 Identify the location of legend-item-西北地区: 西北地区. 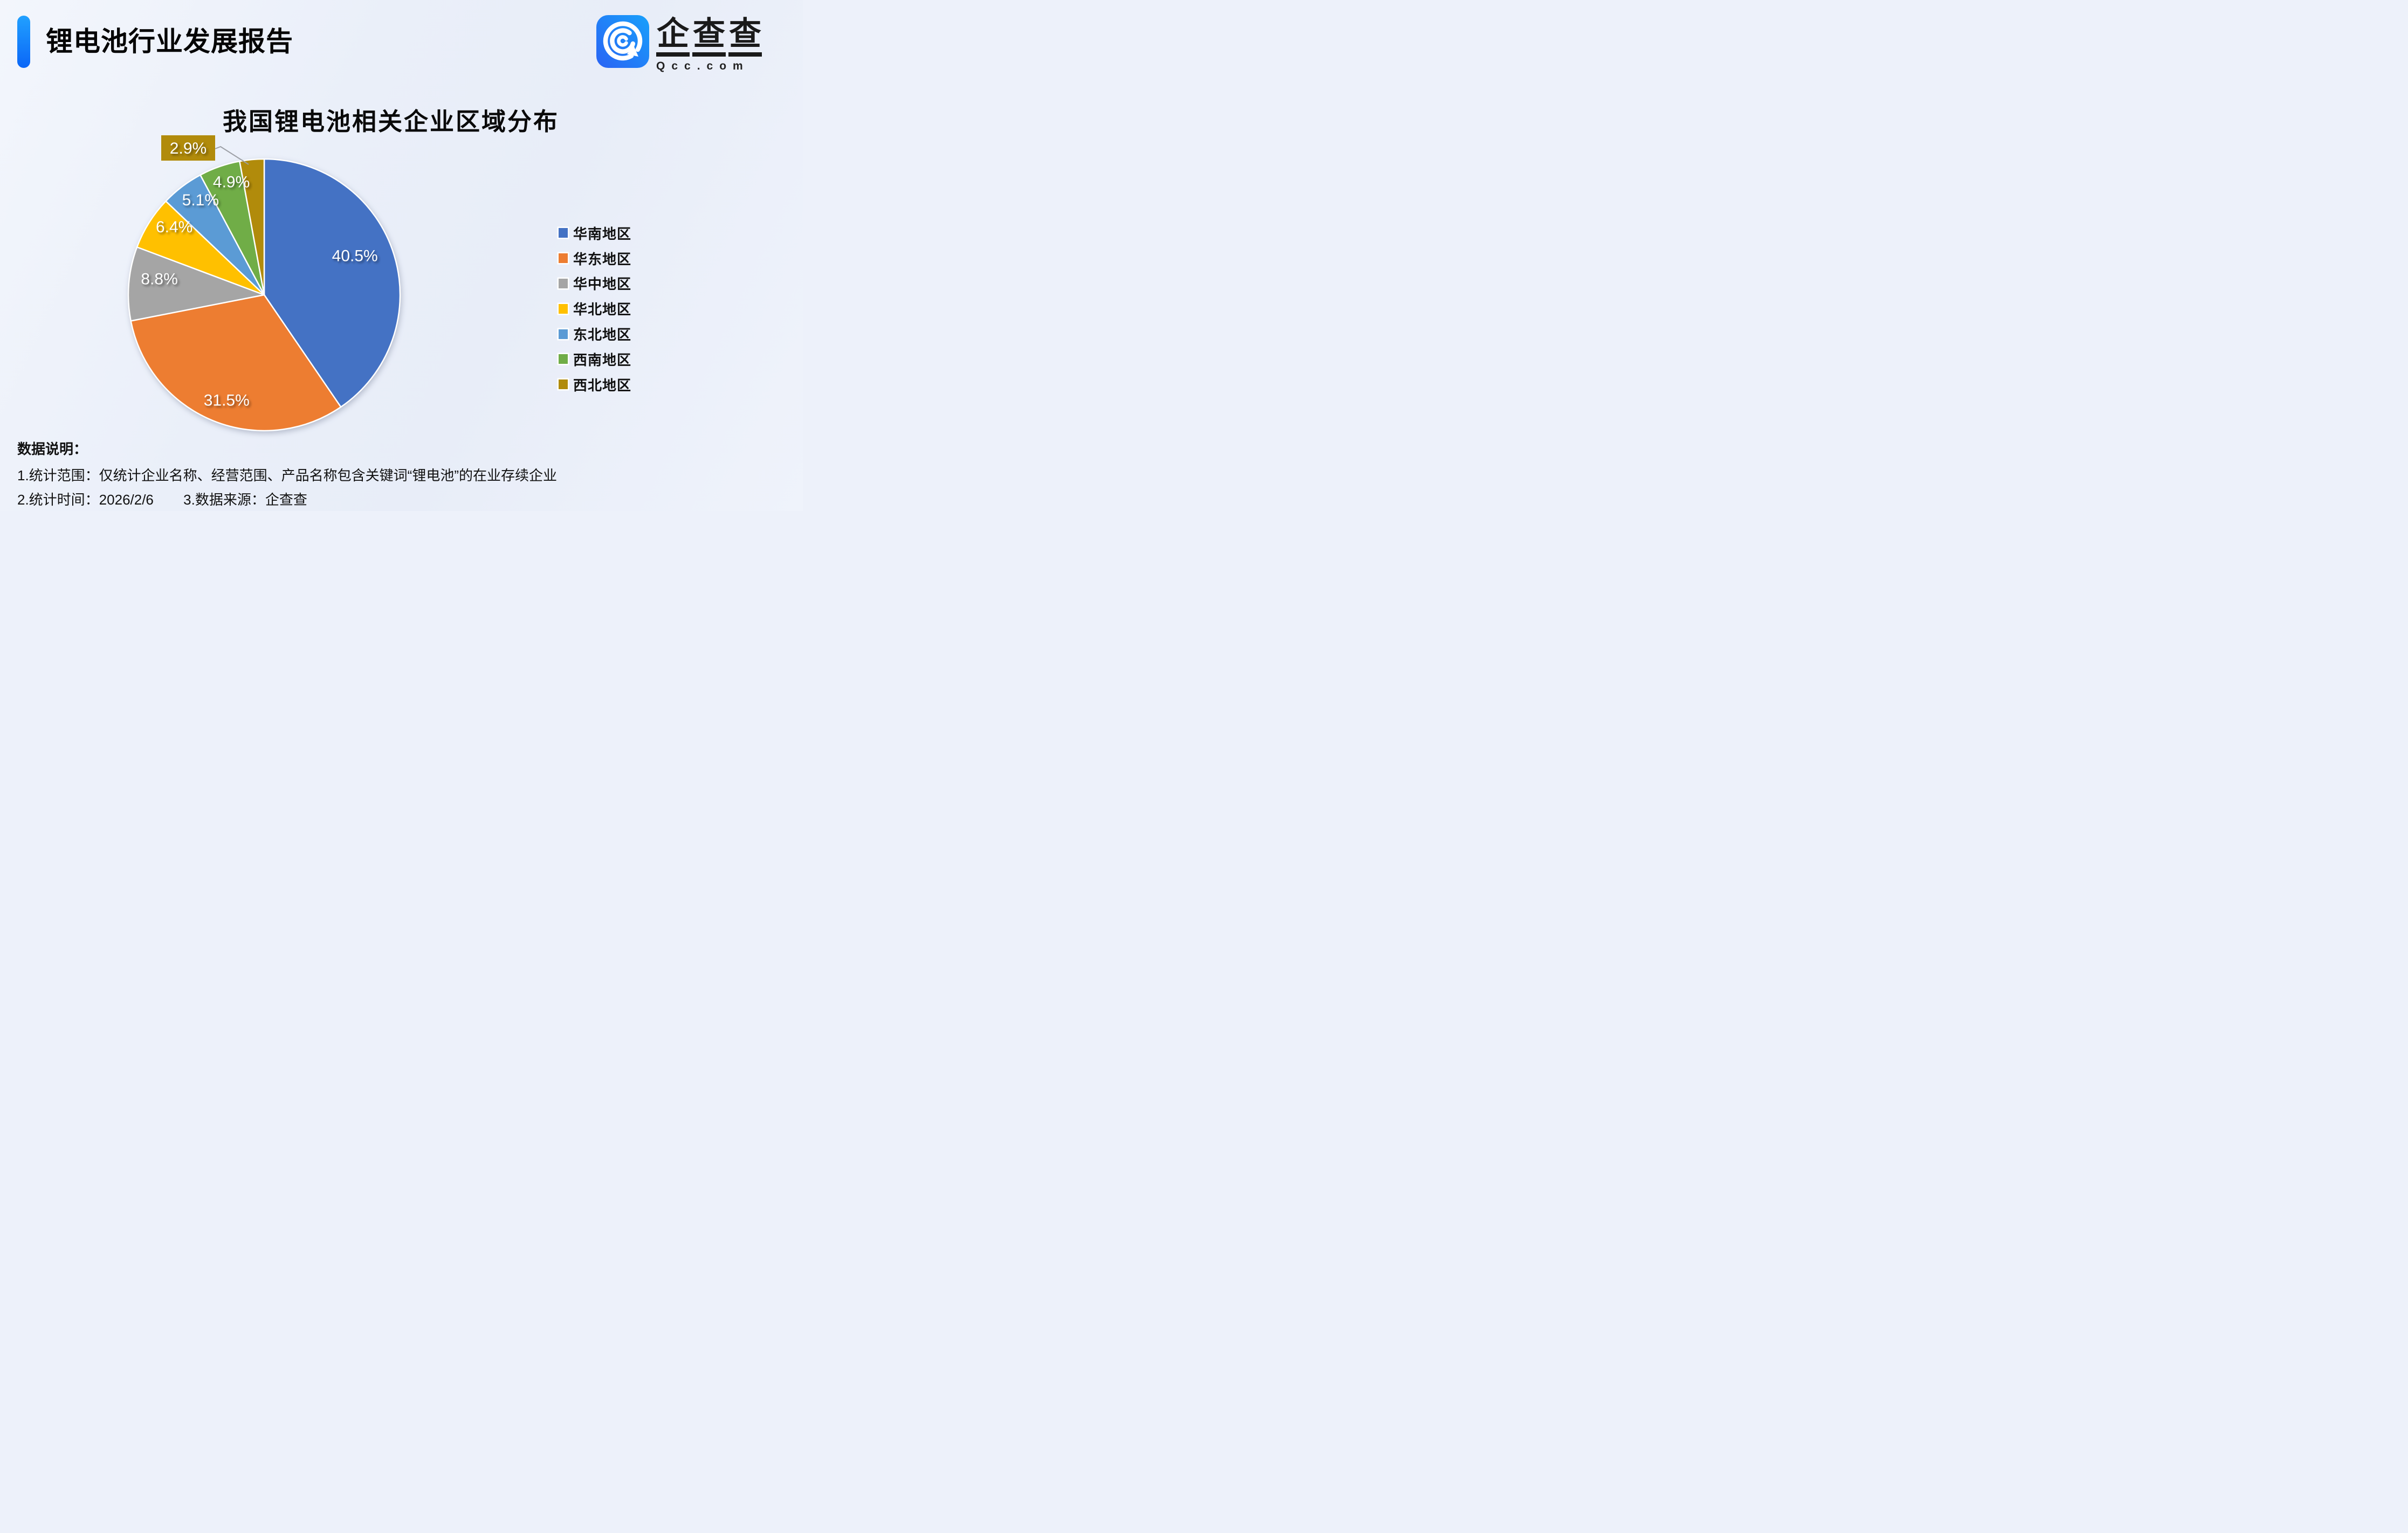
(595, 384).